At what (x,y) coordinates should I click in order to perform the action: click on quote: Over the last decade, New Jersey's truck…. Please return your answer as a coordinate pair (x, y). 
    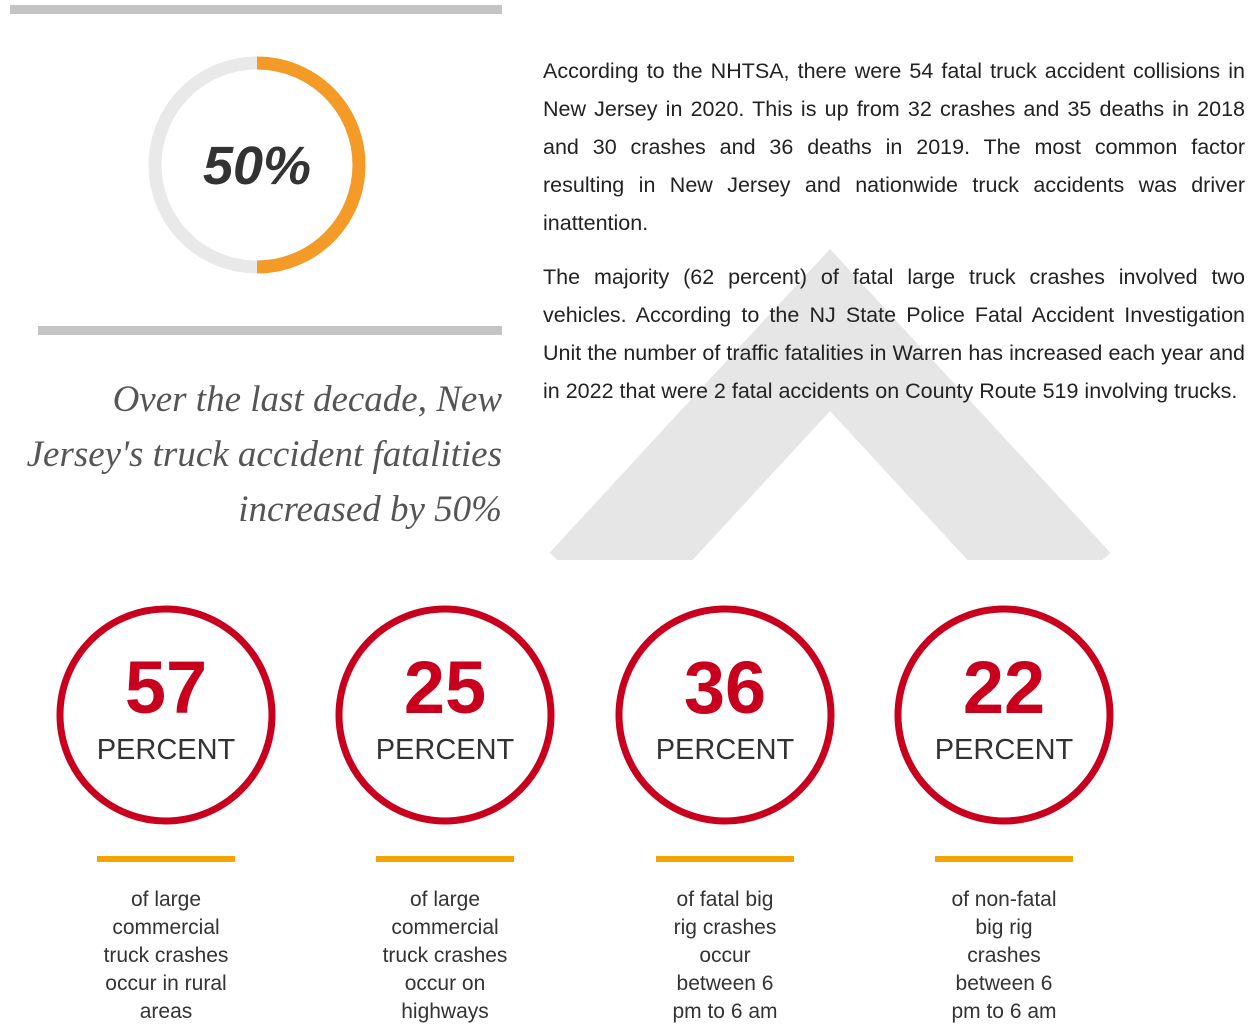
    Looking at the image, I should click on (264, 454).